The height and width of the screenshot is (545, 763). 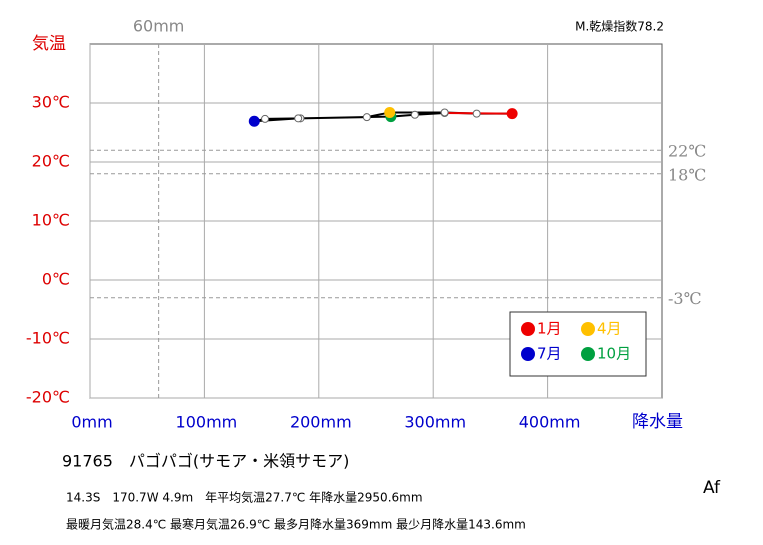 I want to click on x-tick-label: 300mm, so click(x=435, y=422).